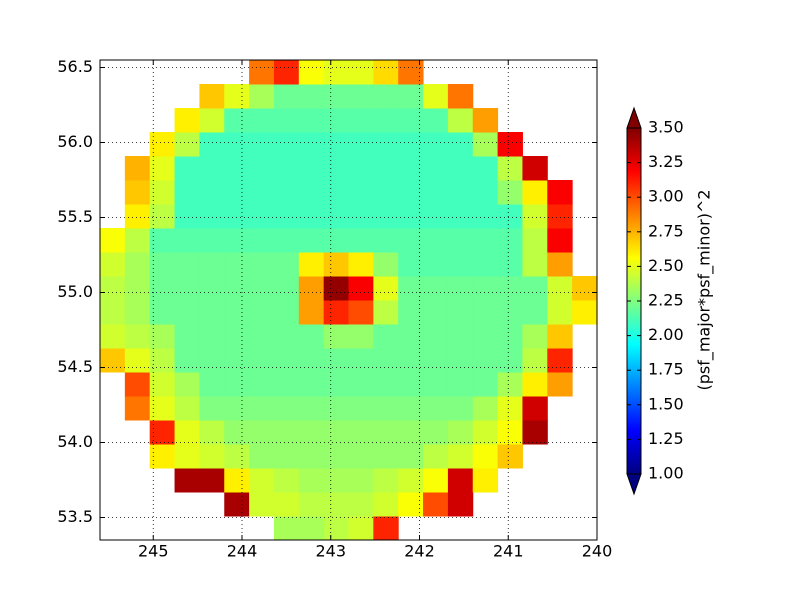  I want to click on y-tick-label: 55.5, so click(75, 216).